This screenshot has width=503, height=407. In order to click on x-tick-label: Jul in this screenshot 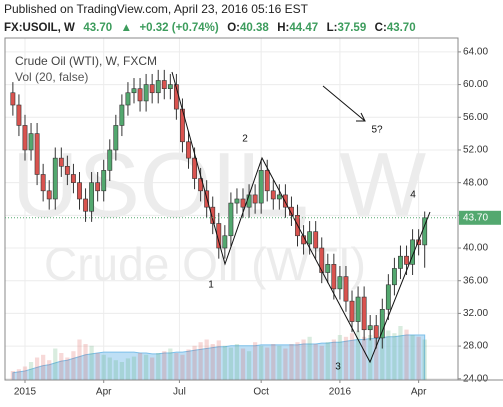, I will do `click(179, 392)`.